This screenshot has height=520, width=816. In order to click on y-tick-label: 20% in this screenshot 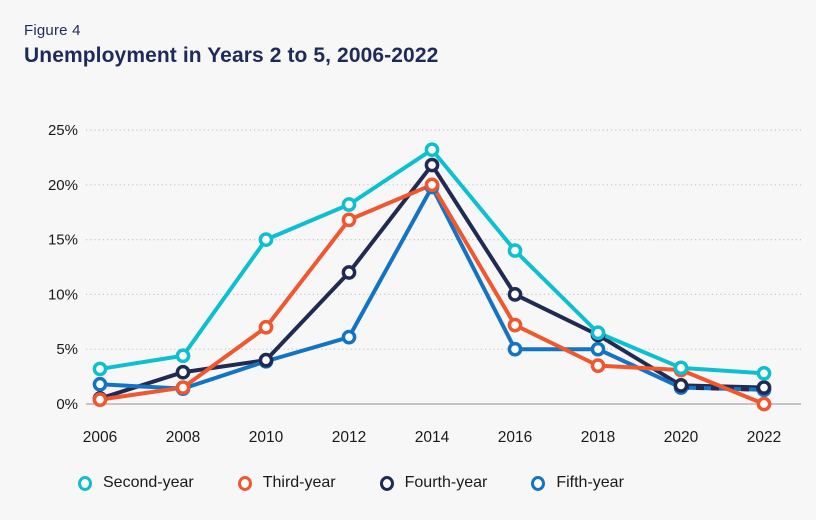, I will do `click(63, 185)`.